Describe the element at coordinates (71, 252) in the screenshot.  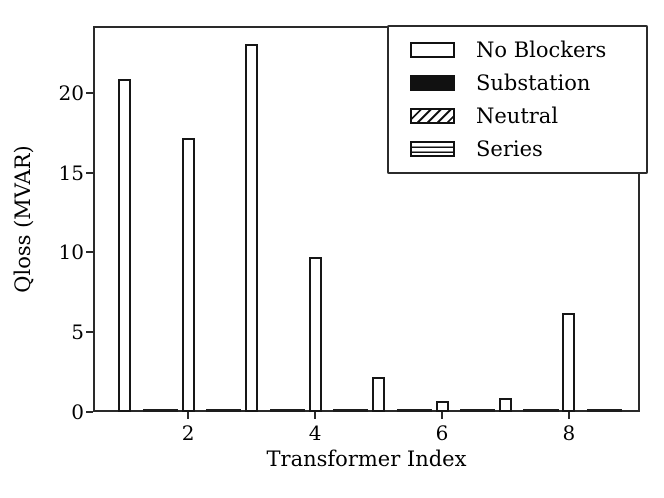
I see `y-tick-label: 10` at that location.